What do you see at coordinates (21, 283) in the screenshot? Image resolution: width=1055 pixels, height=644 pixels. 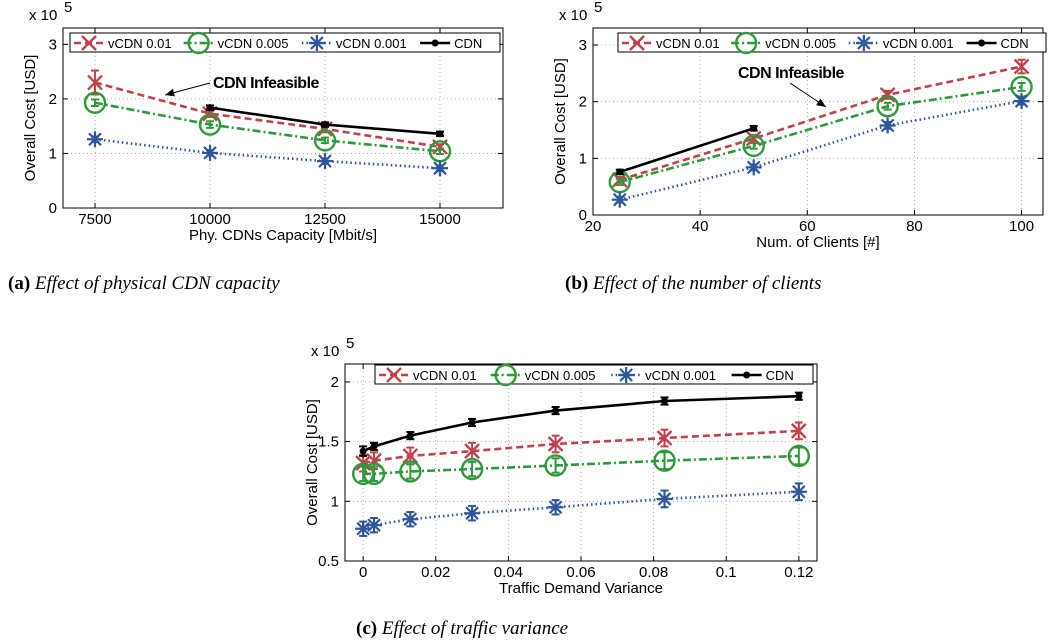 I see `caption-letter: (a)` at bounding box center [21, 283].